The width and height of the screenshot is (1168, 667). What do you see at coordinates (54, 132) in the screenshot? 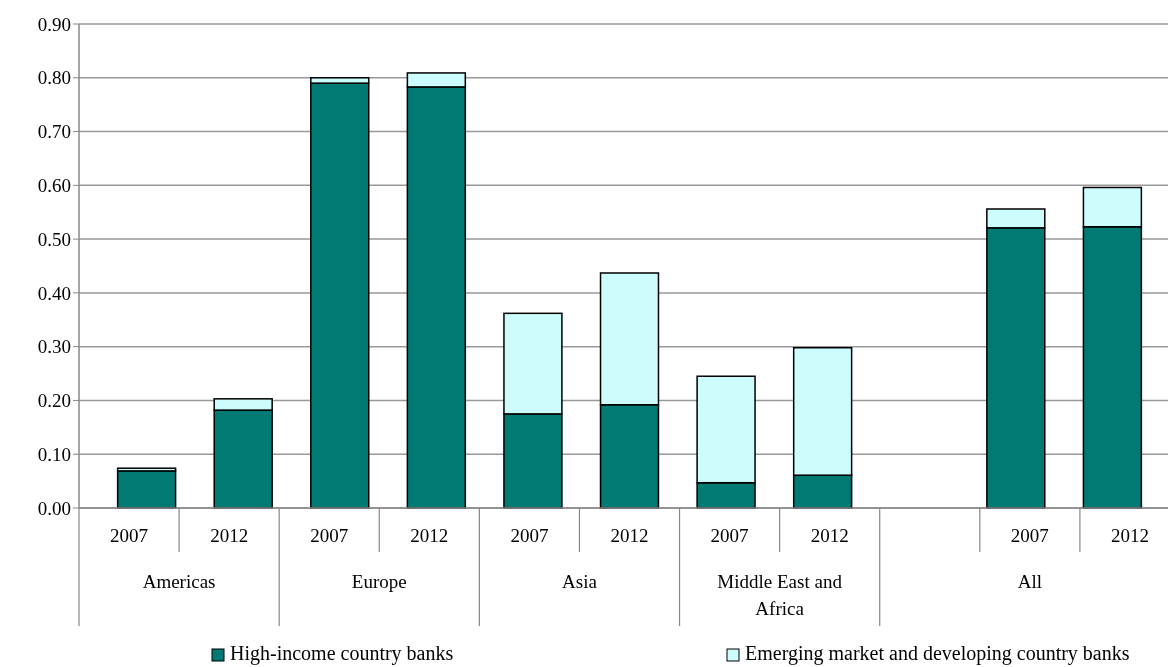
I see `y-tick-label: 0.70` at bounding box center [54, 132].